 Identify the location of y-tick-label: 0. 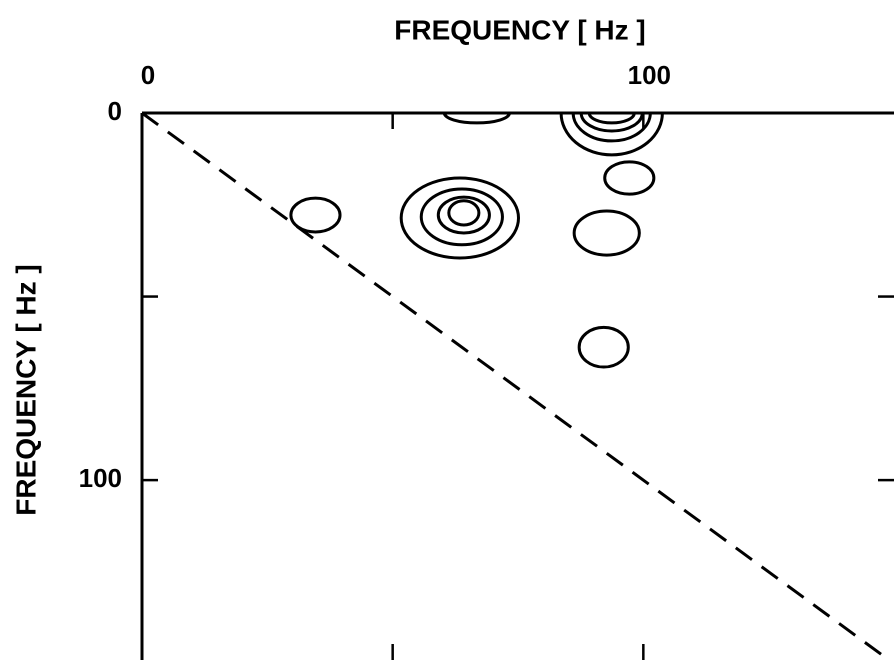
(115, 111).